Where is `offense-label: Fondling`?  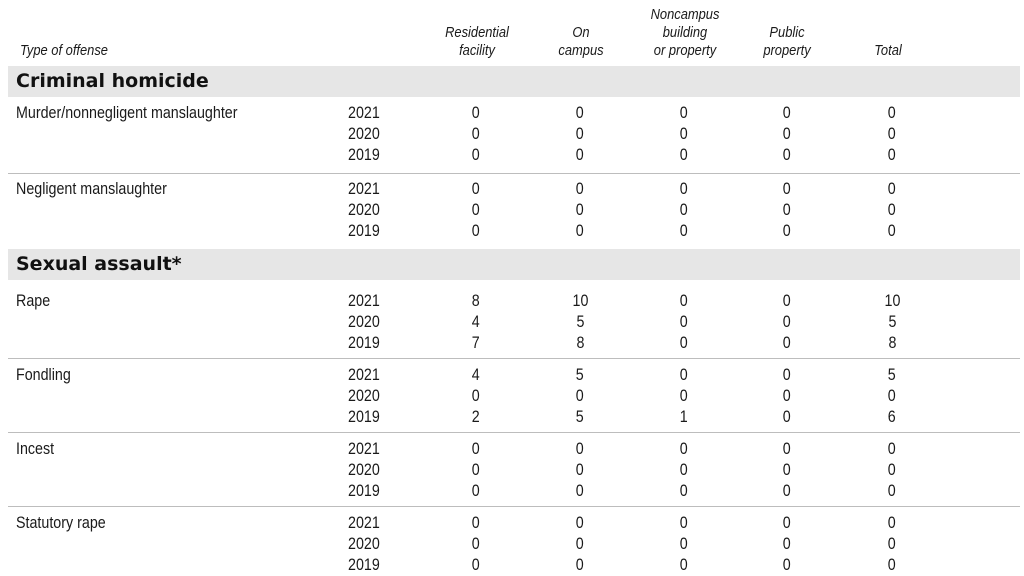 offense-label: Fondling is located at coordinates (43, 374).